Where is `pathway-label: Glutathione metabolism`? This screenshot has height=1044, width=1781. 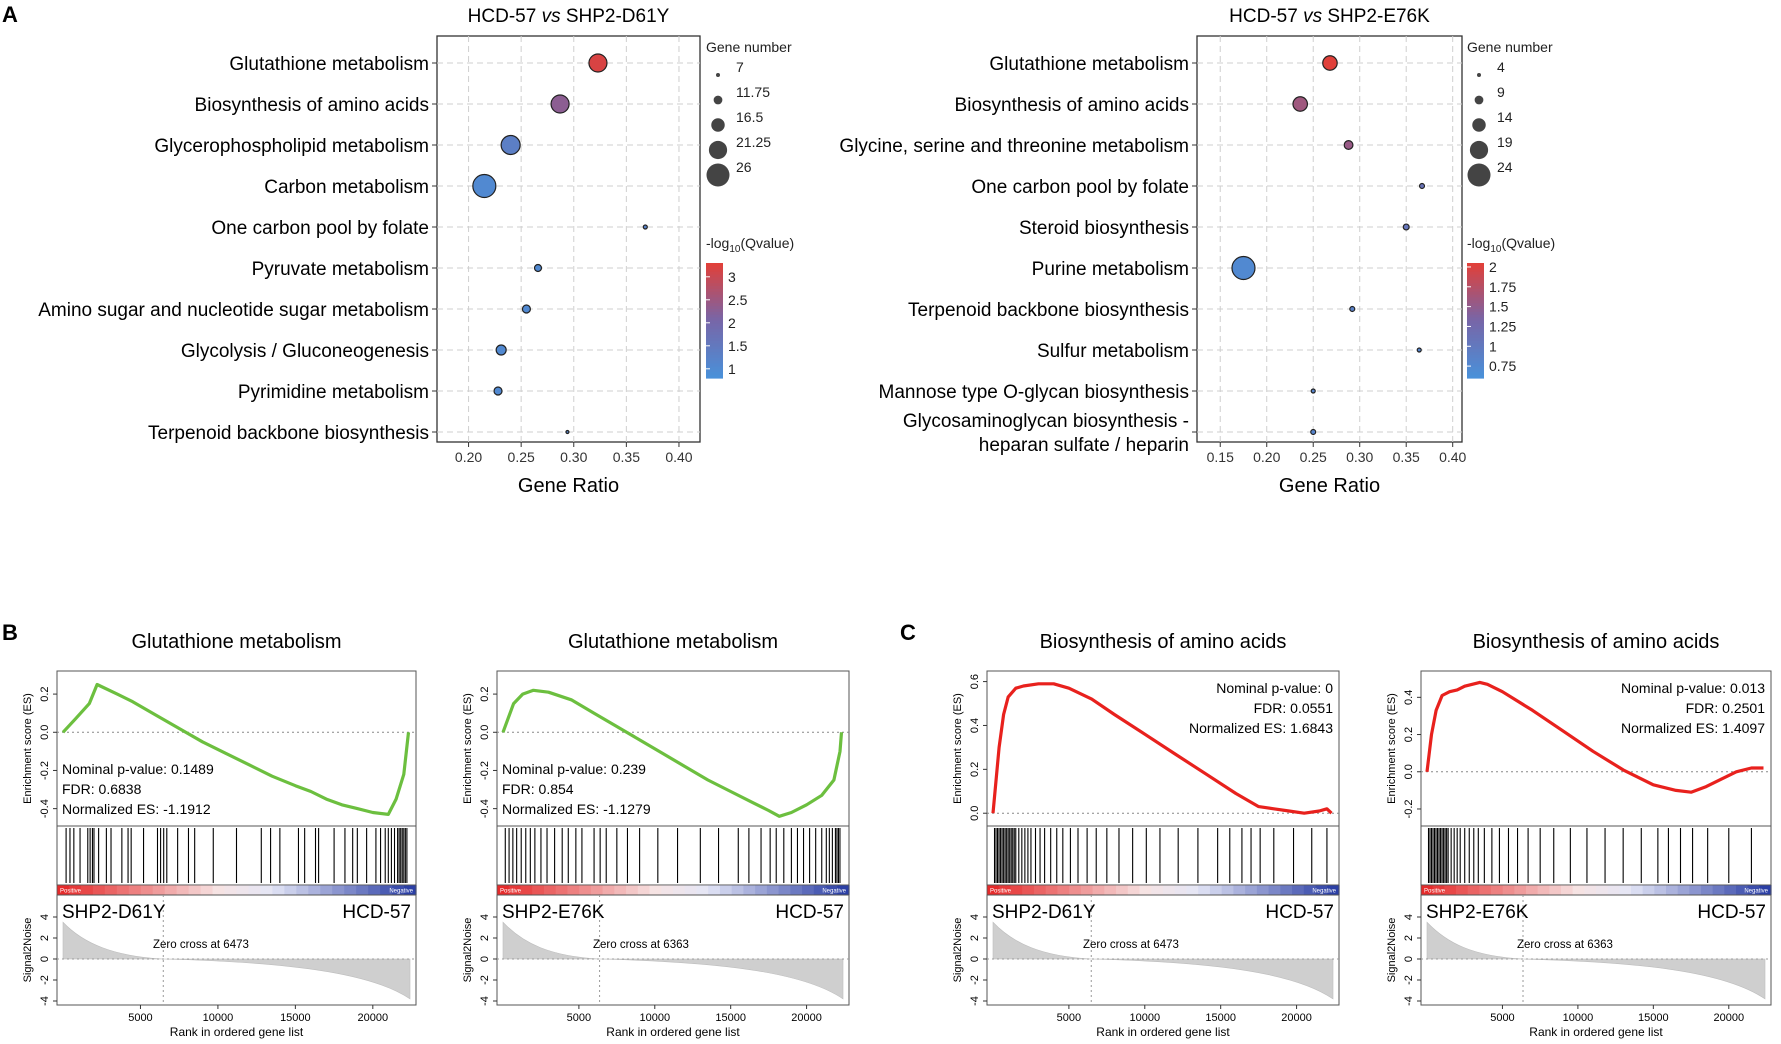
pathway-label: Glutathione metabolism is located at coordinates (1089, 64).